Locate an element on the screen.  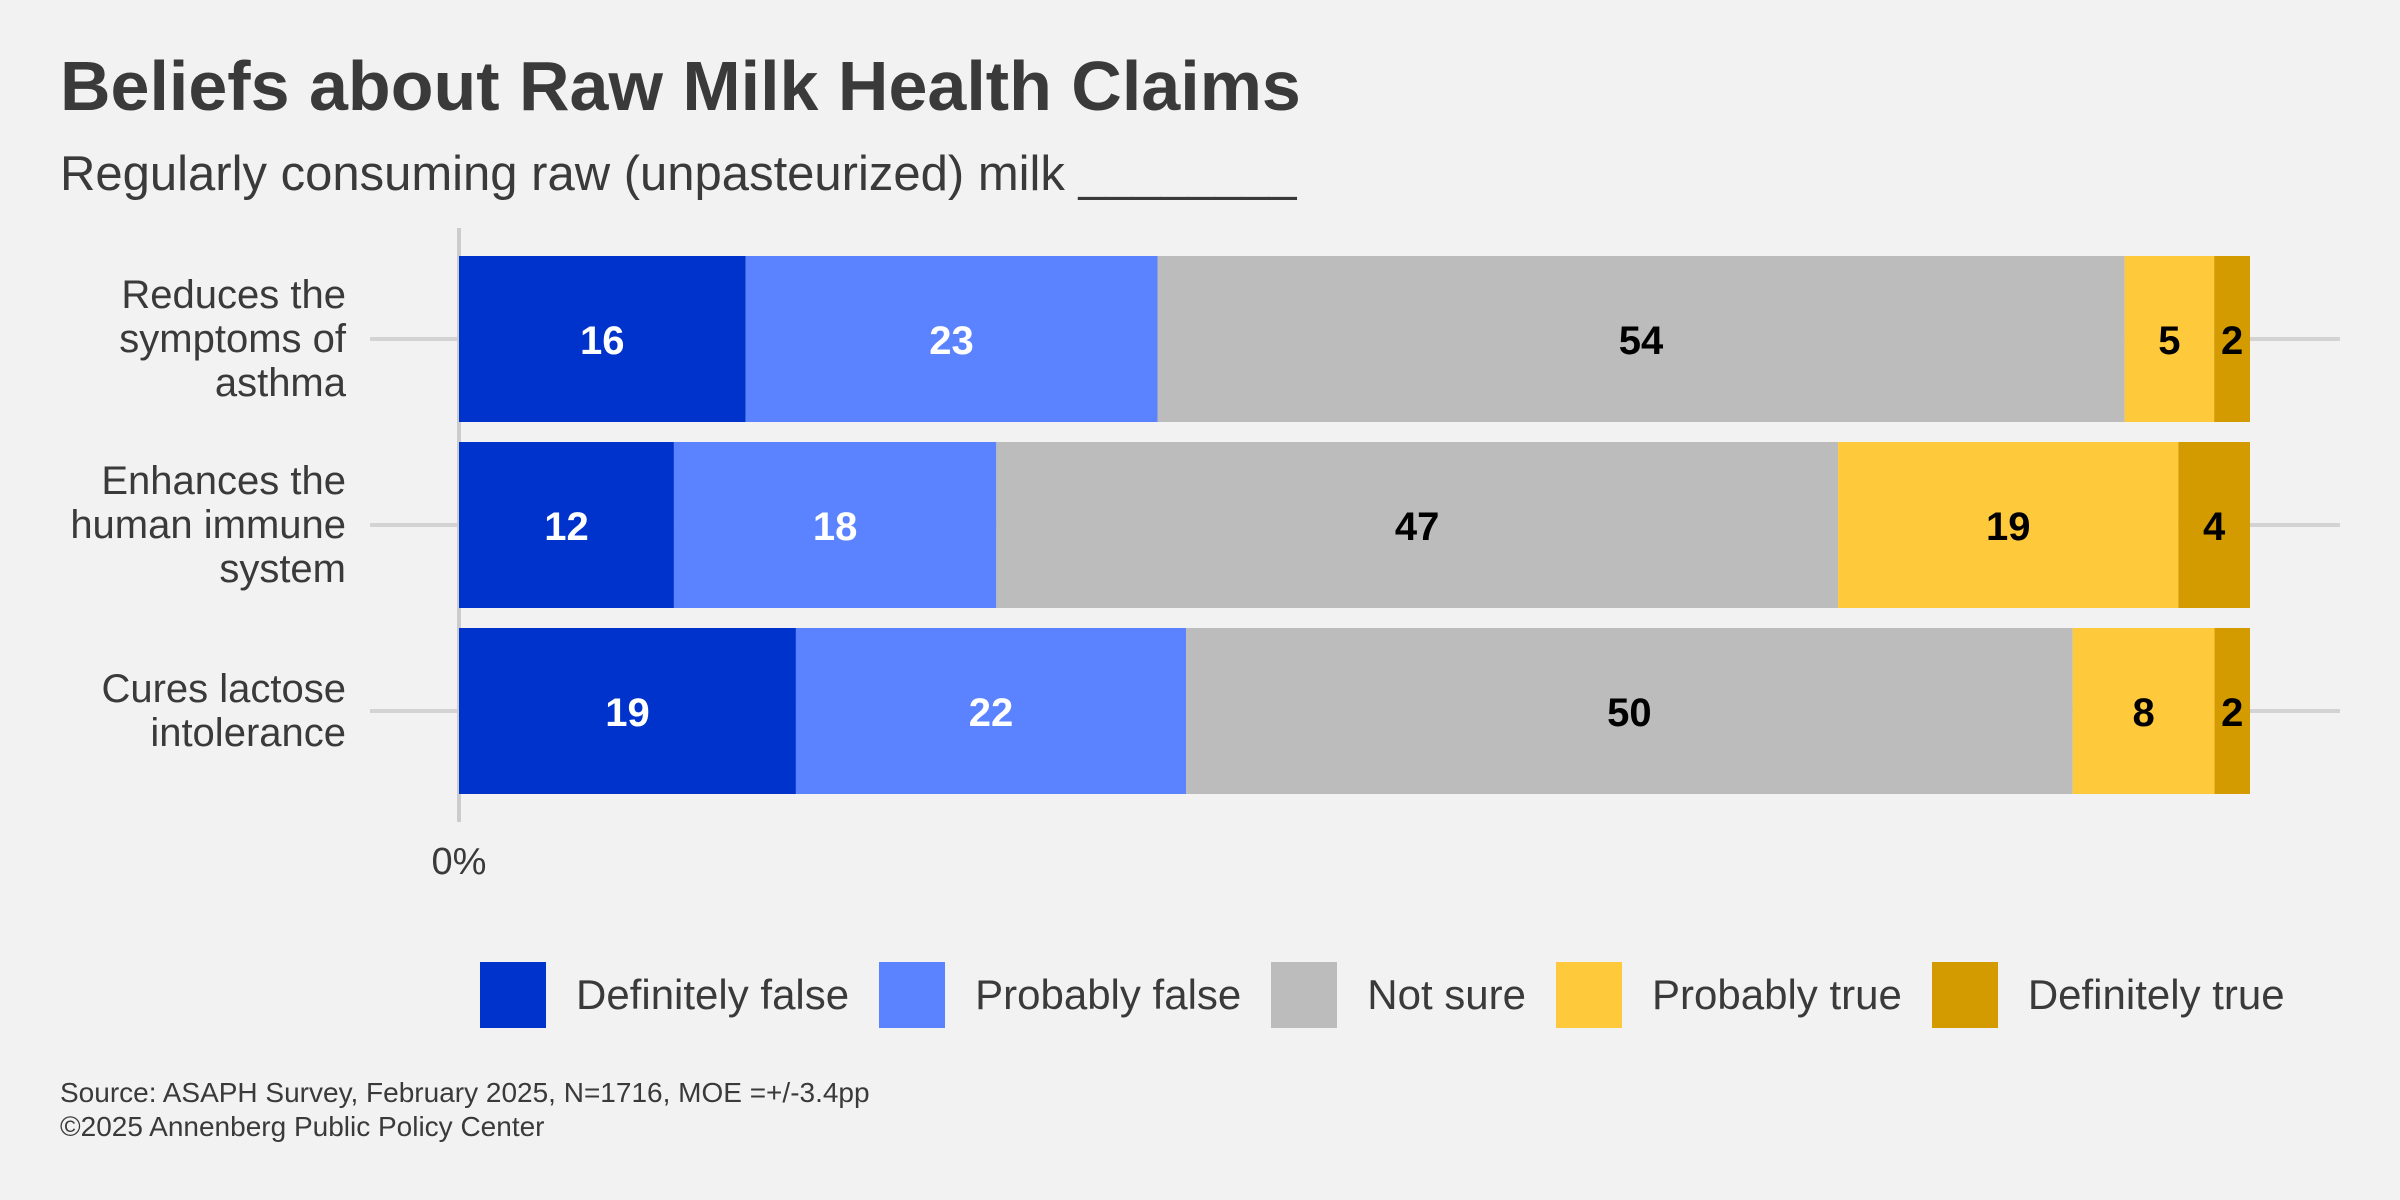
category-label-line: human immune is located at coordinates (208, 525).